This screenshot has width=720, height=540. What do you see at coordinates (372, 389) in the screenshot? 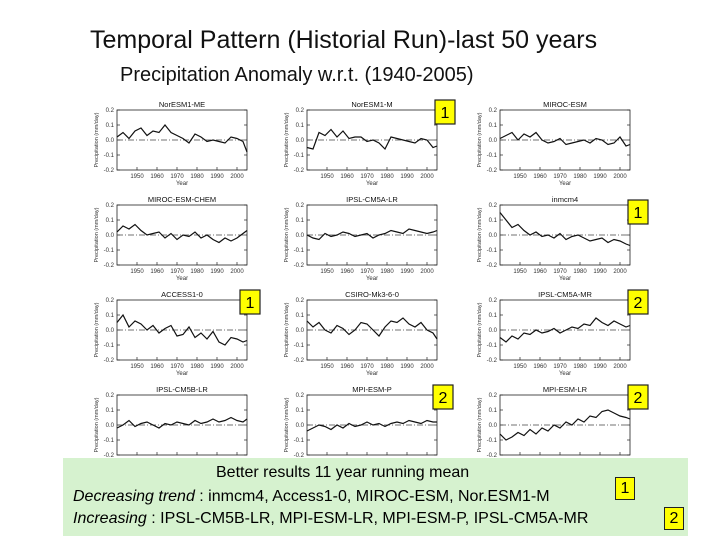
I see `panel-title: MPI-ESM-P` at bounding box center [372, 389].